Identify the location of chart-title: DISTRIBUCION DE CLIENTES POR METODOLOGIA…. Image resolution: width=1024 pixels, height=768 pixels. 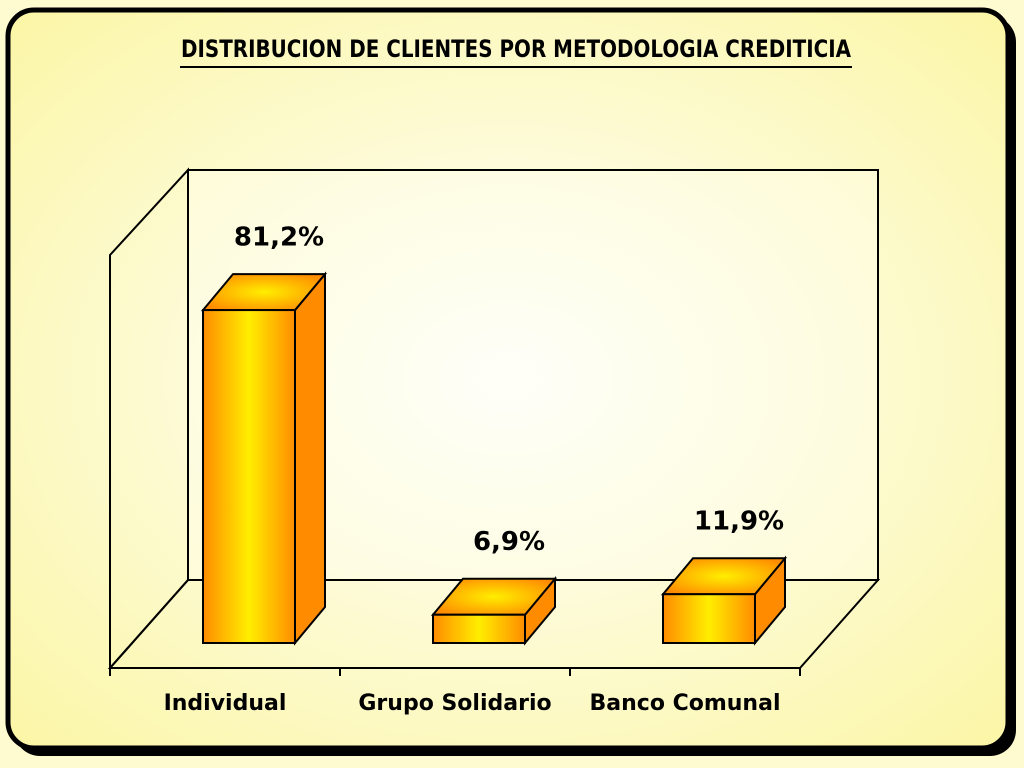
(516, 49).